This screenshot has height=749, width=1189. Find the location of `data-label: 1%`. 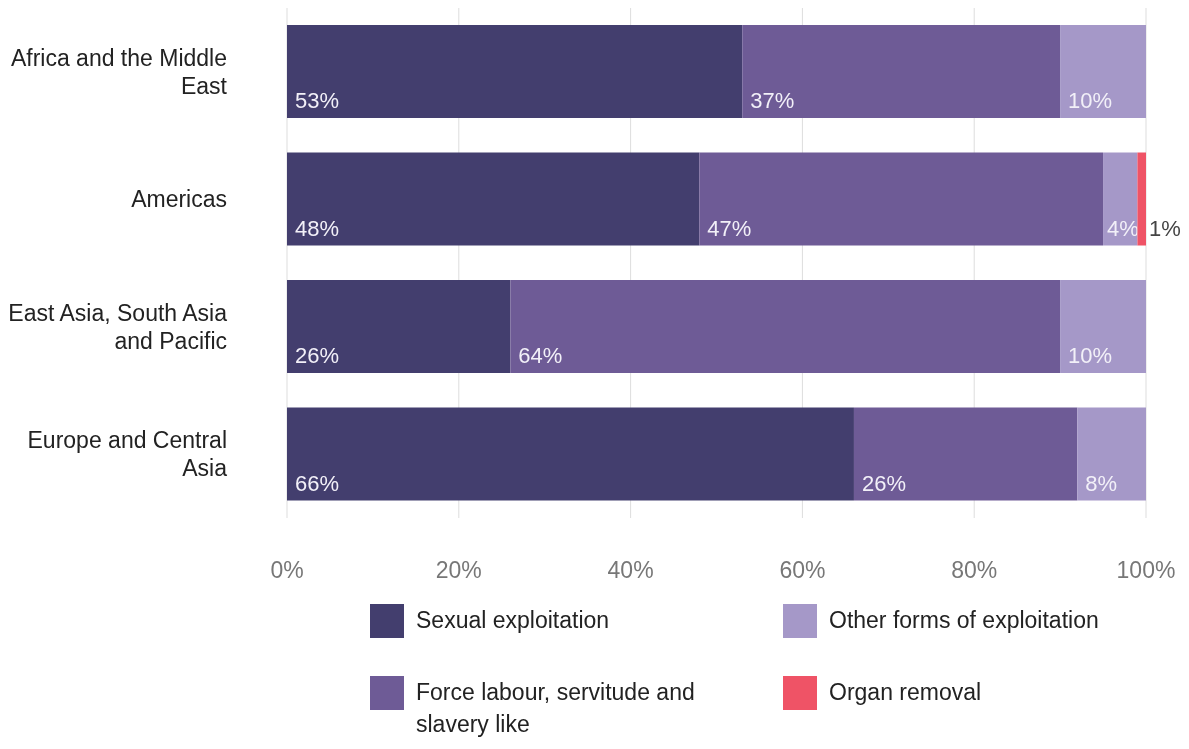

data-label: 1% is located at coordinates (1165, 228).